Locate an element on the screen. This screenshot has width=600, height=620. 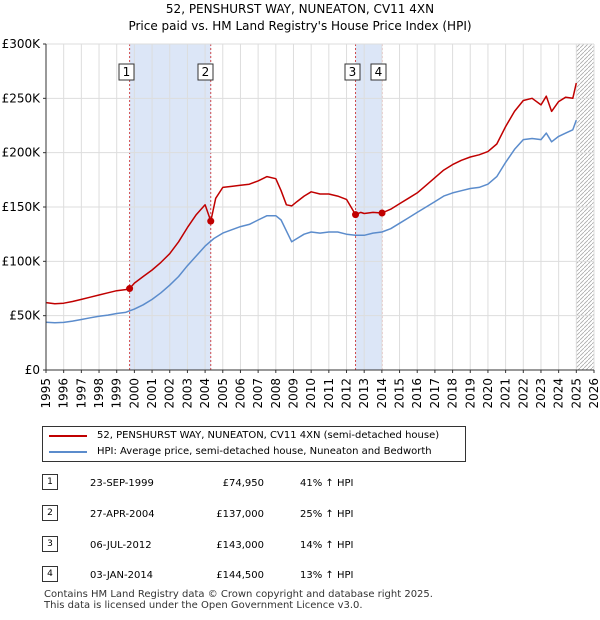
x-tick-label: 2013 is located at coordinates (364, 393).